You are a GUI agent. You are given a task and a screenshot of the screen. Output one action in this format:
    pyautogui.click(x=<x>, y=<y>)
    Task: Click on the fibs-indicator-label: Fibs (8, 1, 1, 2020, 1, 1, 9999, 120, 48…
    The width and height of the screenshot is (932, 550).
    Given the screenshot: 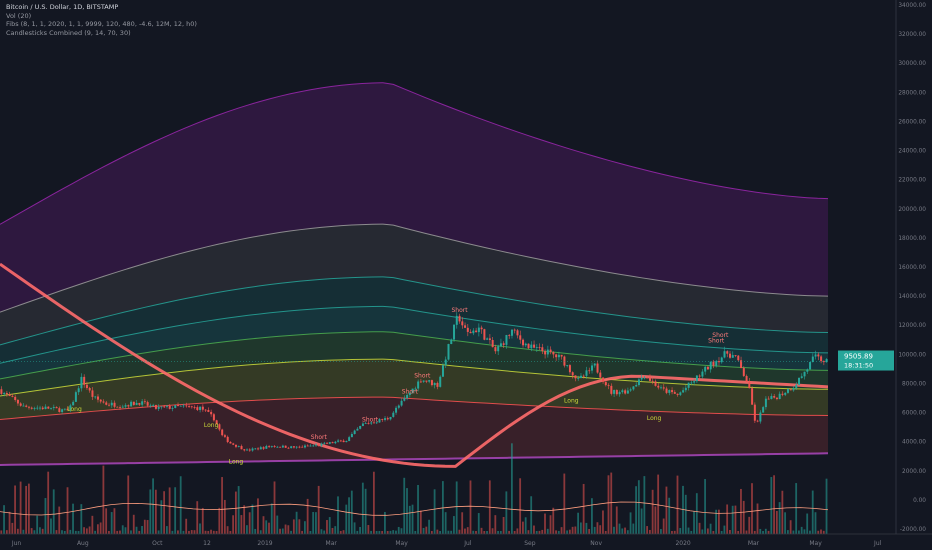 What is the action you would take?
    pyautogui.click(x=101, y=24)
    